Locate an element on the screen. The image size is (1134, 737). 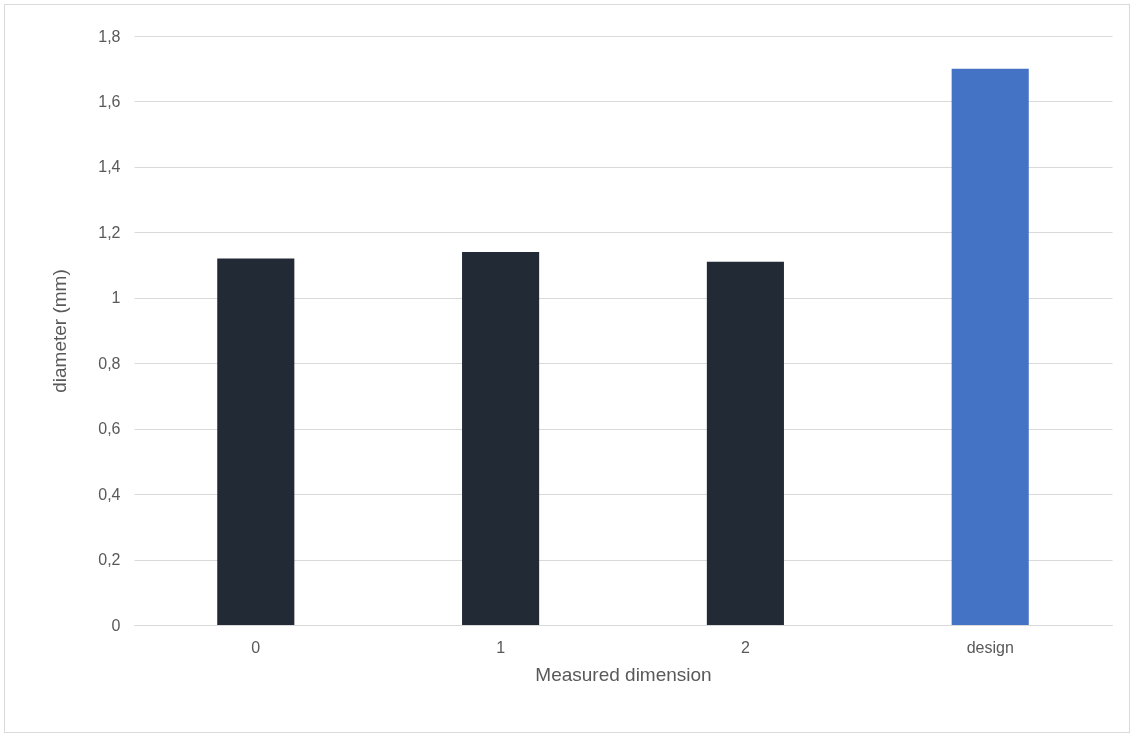
x-tick-label: 1 is located at coordinates (501, 647).